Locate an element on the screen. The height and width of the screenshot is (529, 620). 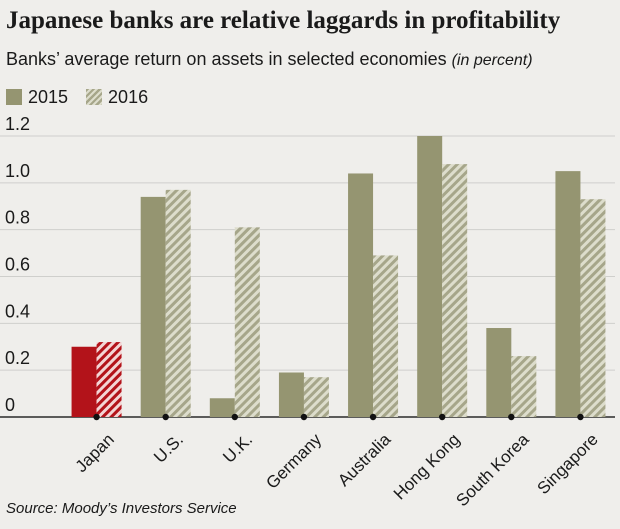
x-tick-label: Singapore is located at coordinates (568, 464).